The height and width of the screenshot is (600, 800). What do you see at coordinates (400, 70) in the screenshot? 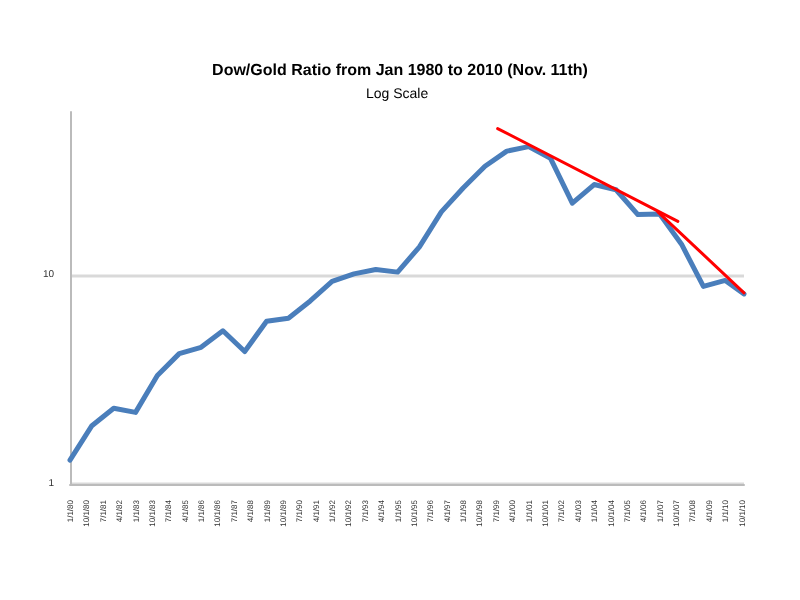
I see `chart-title: Dow/Gold Ratio from Jan 1980 to 2010 (Nov. 11th)` at bounding box center [400, 70].